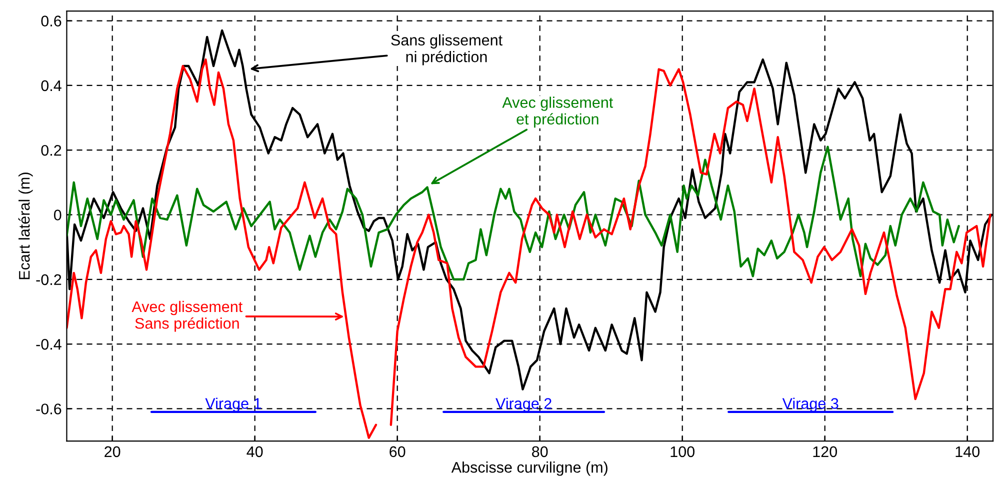 This screenshot has width=996, height=482. Describe the element at coordinates (540, 452) in the screenshot. I see `x-tick-label: 80` at that location.